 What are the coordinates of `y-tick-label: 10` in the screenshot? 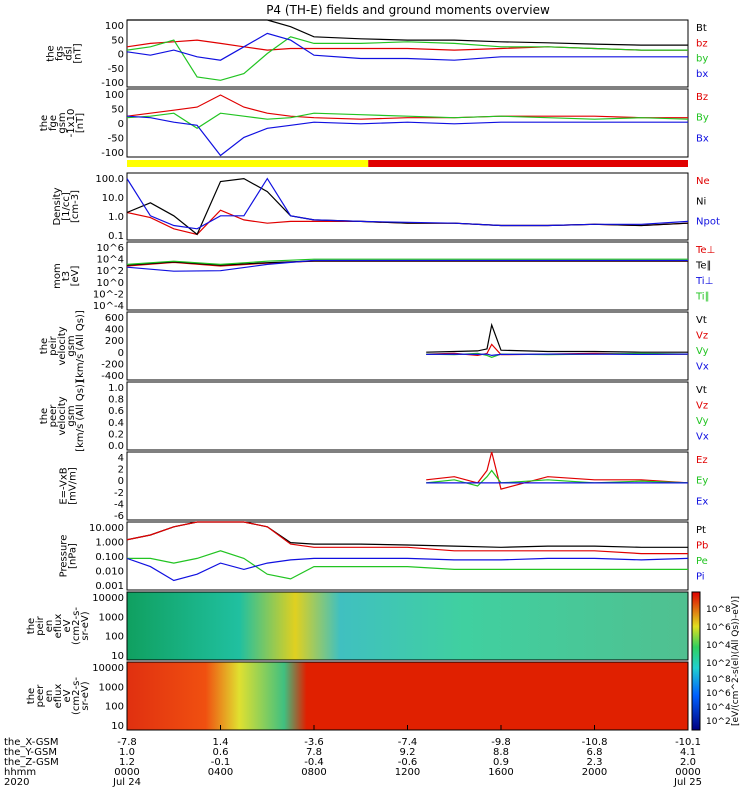 It's located at (117, 726).